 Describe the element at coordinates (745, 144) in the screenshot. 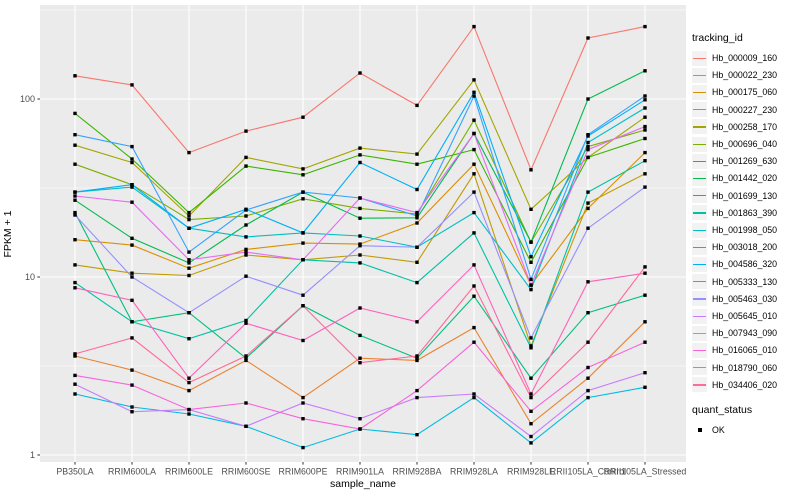

I see `legend-entry-label: Hb_000696_040` at that location.